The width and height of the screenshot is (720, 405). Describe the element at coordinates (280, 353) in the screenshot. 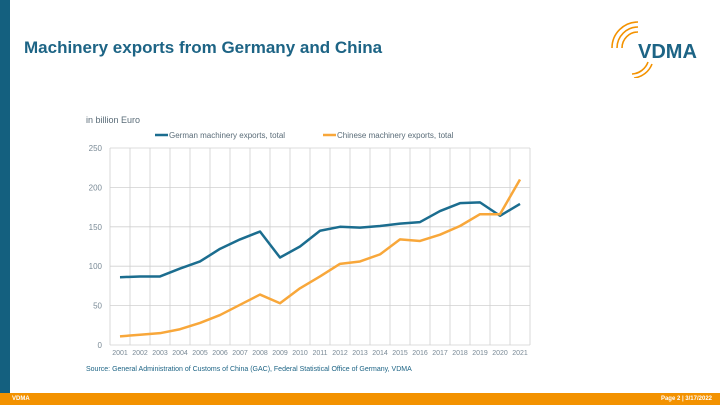

I see `x-tick-label: 2009` at that location.